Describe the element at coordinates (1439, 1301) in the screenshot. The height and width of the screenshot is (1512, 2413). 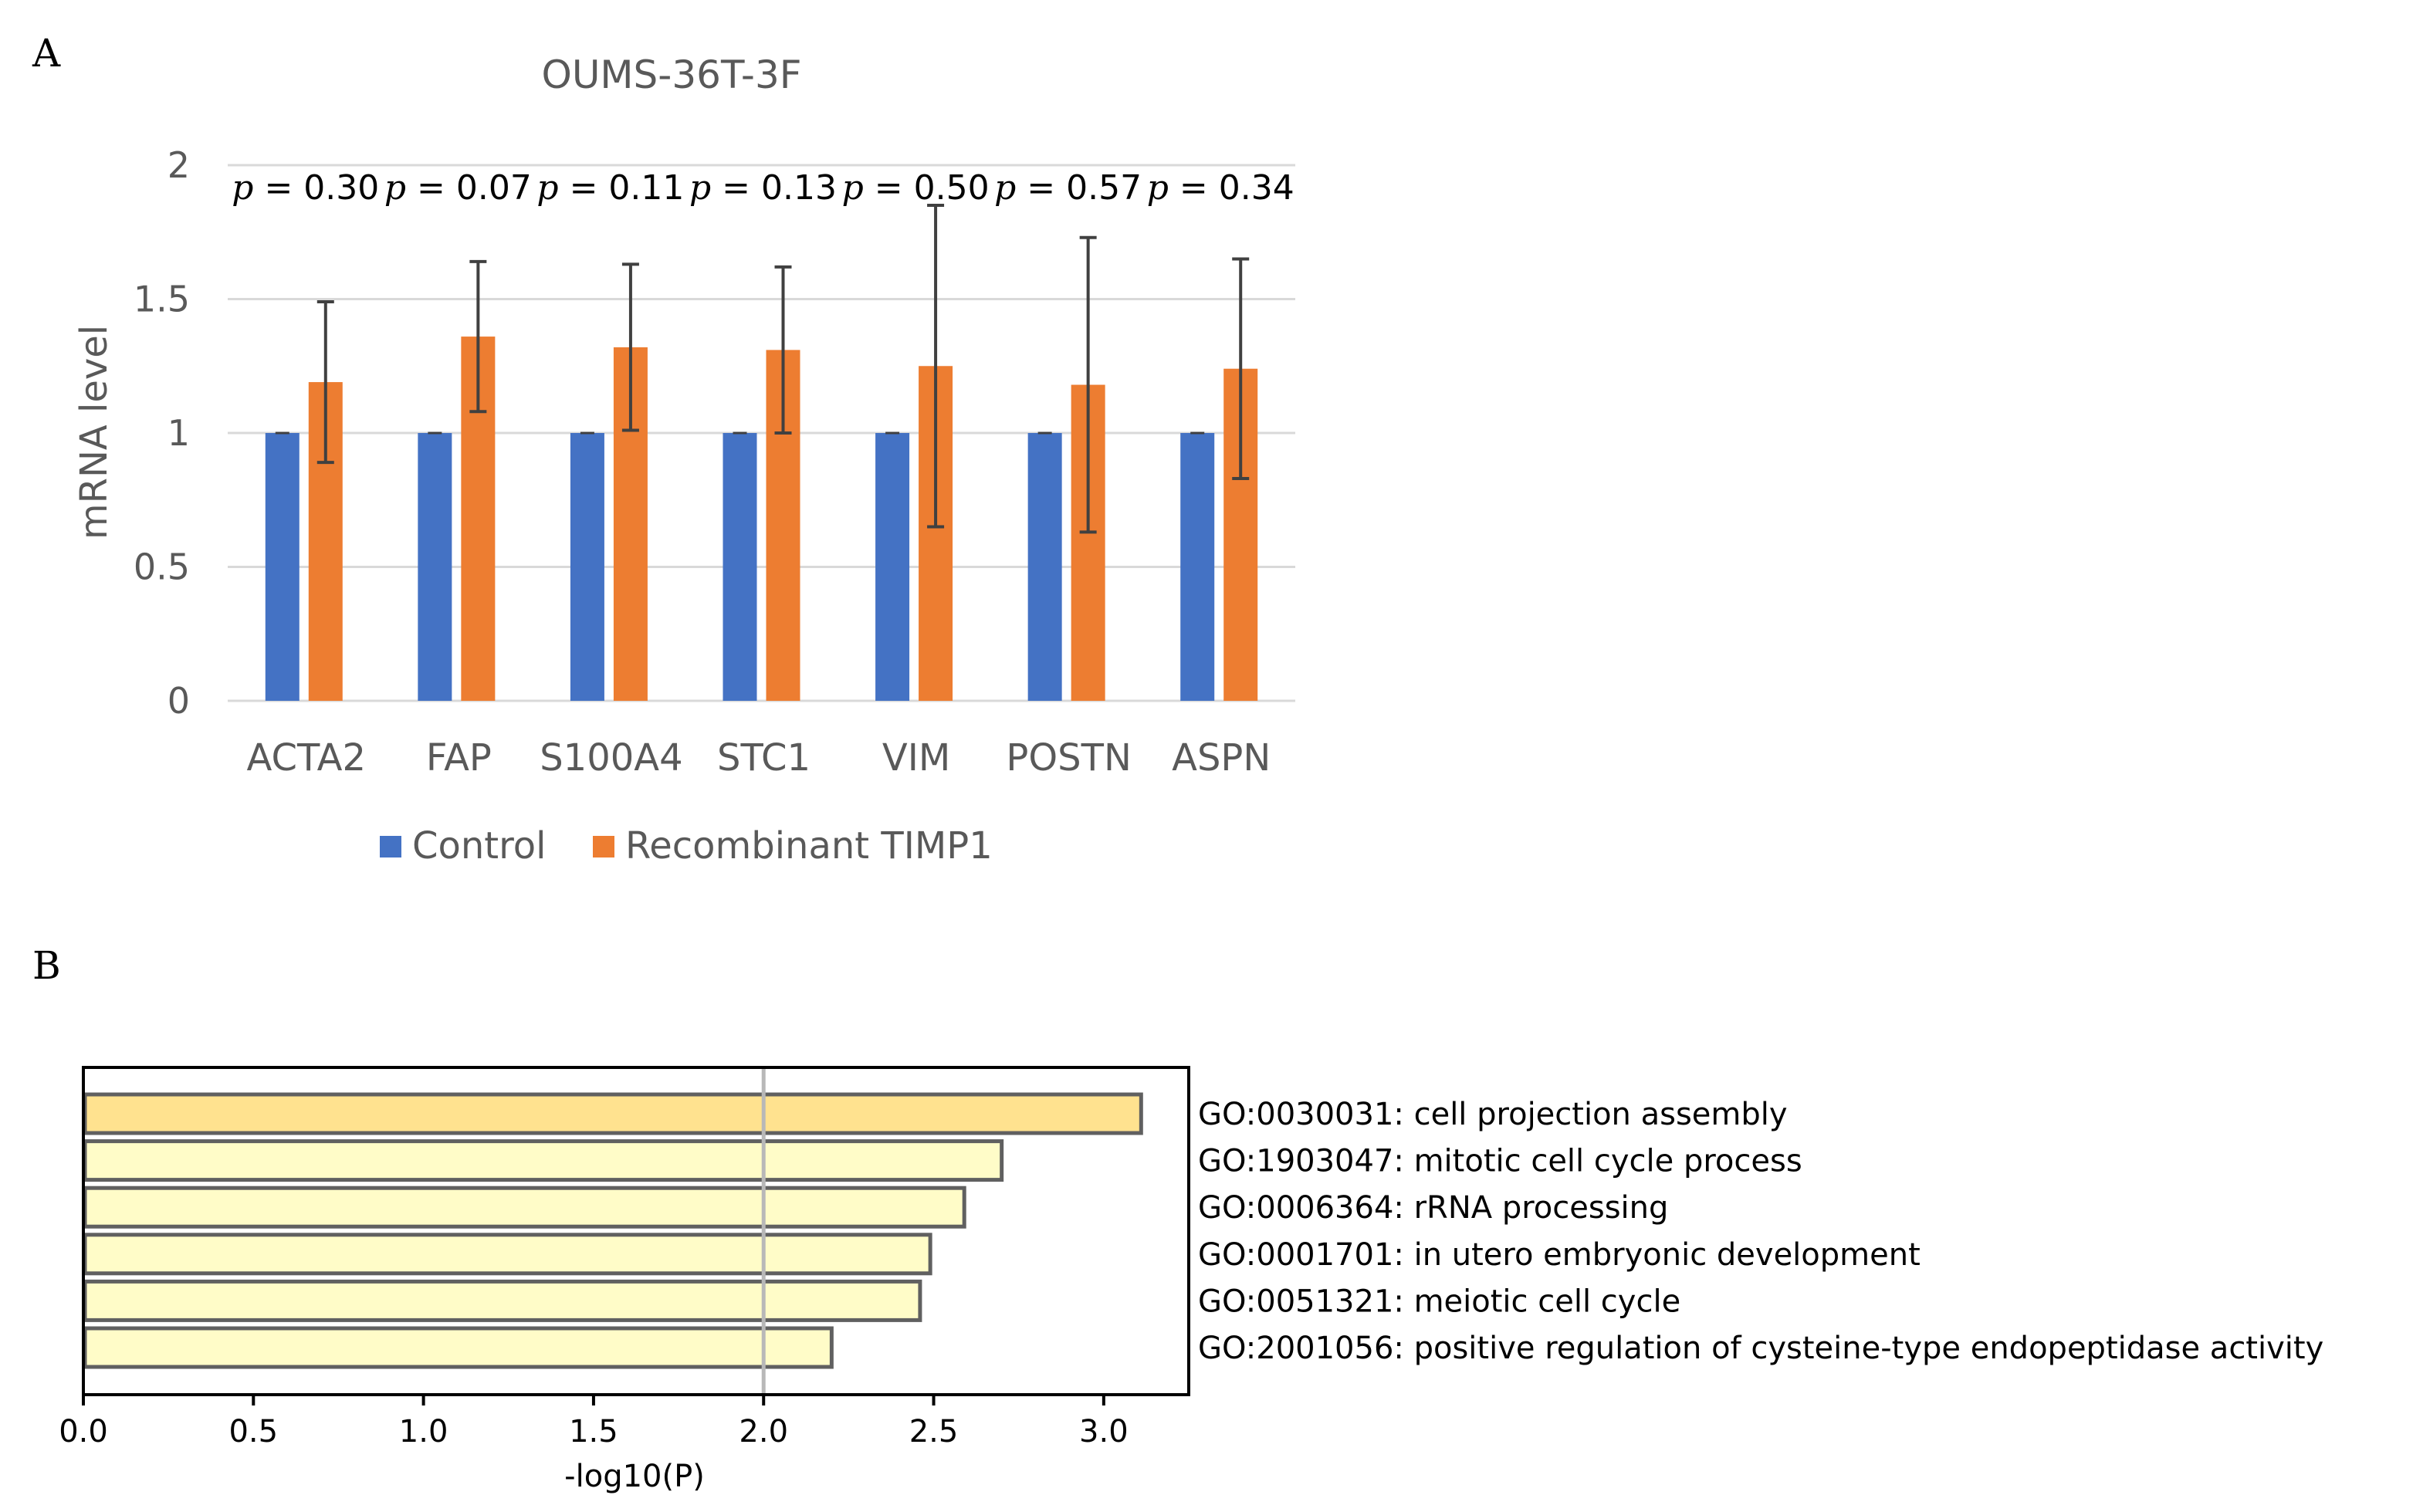
I see `go-term-label: GO:0051321: meiotic cell cycle` at that location.